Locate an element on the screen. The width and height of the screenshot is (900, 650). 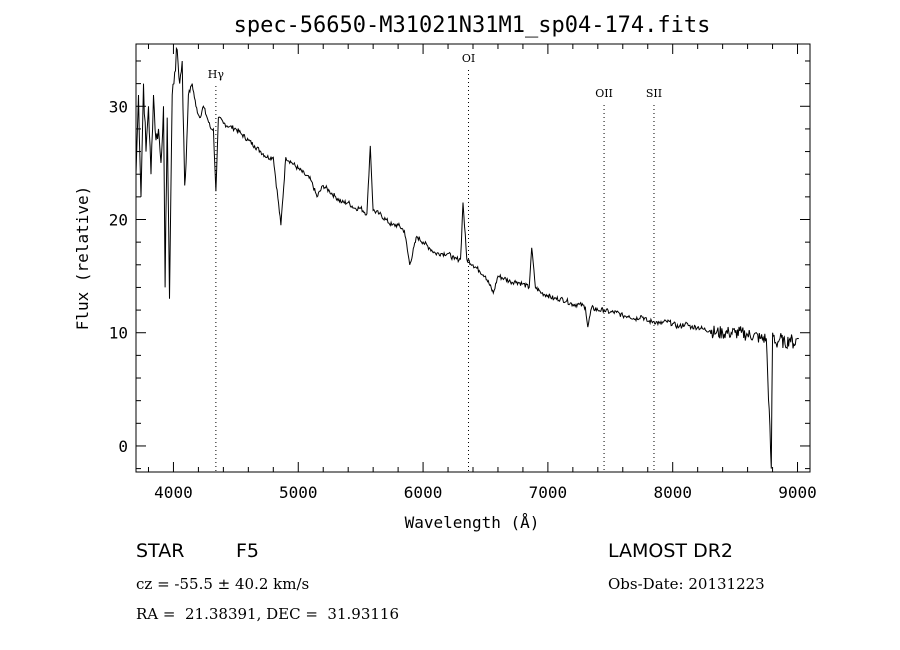
x-axis-label: Wavelength (Å) is located at coordinates (472, 522).